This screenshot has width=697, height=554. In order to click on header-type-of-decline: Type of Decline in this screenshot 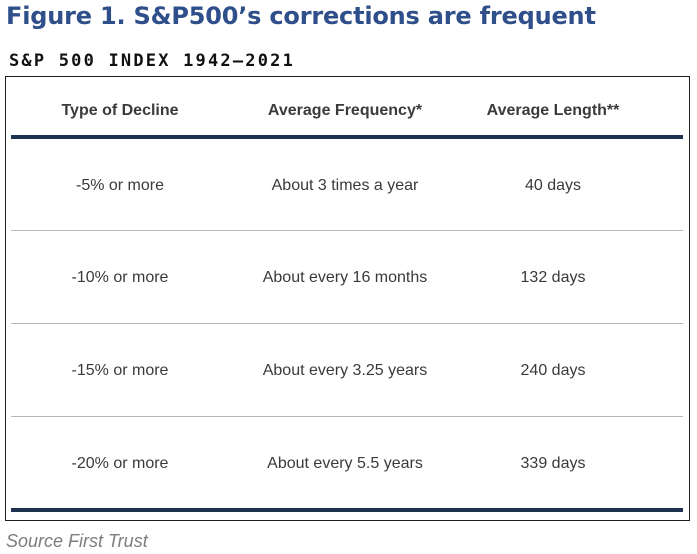, I will do `click(120, 110)`.